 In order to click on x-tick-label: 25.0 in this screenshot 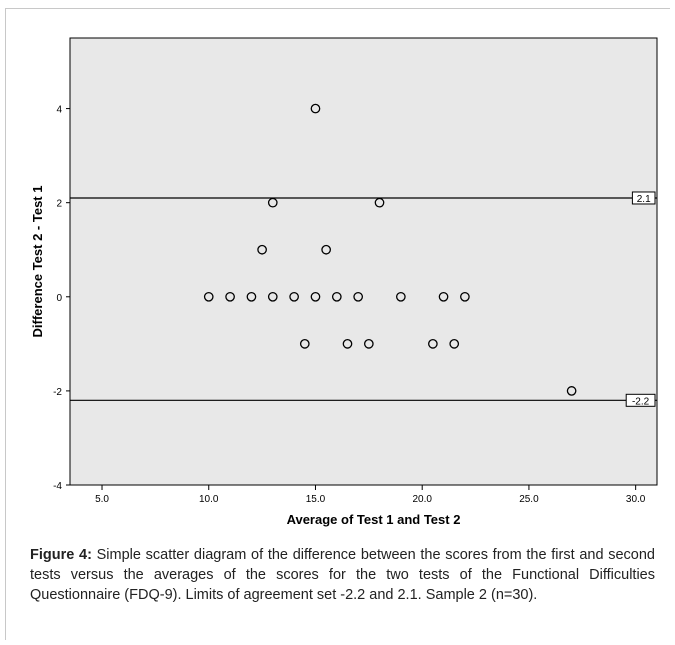, I will do `click(529, 499)`.